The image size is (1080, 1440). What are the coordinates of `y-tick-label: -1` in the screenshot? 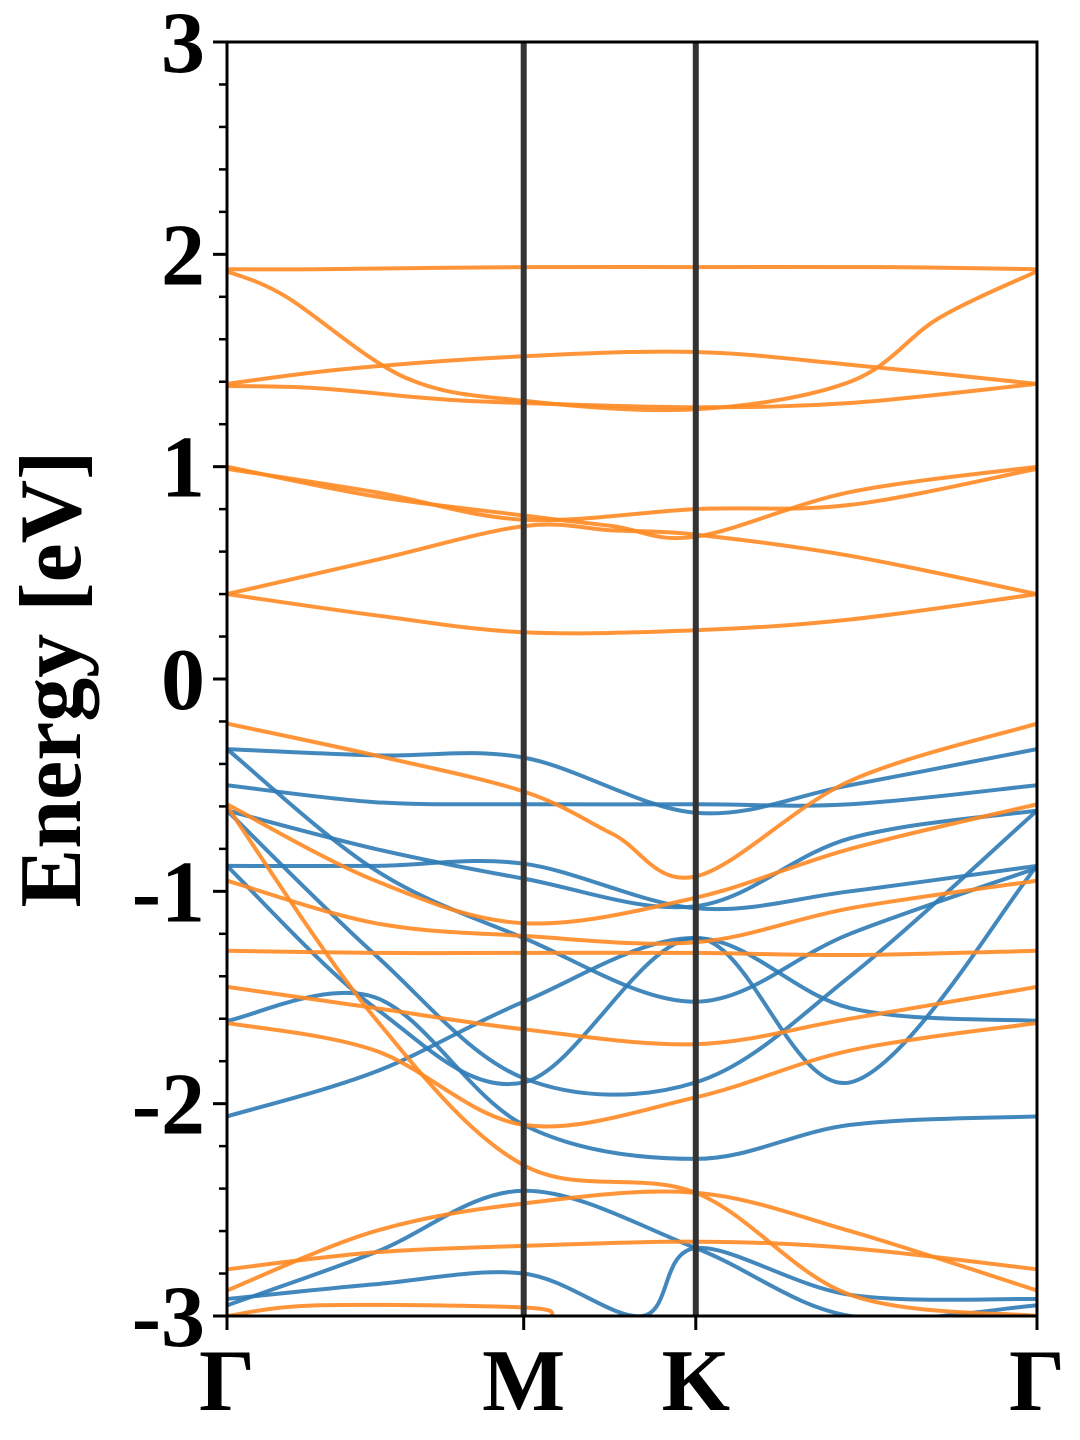 It's located at (168, 892).